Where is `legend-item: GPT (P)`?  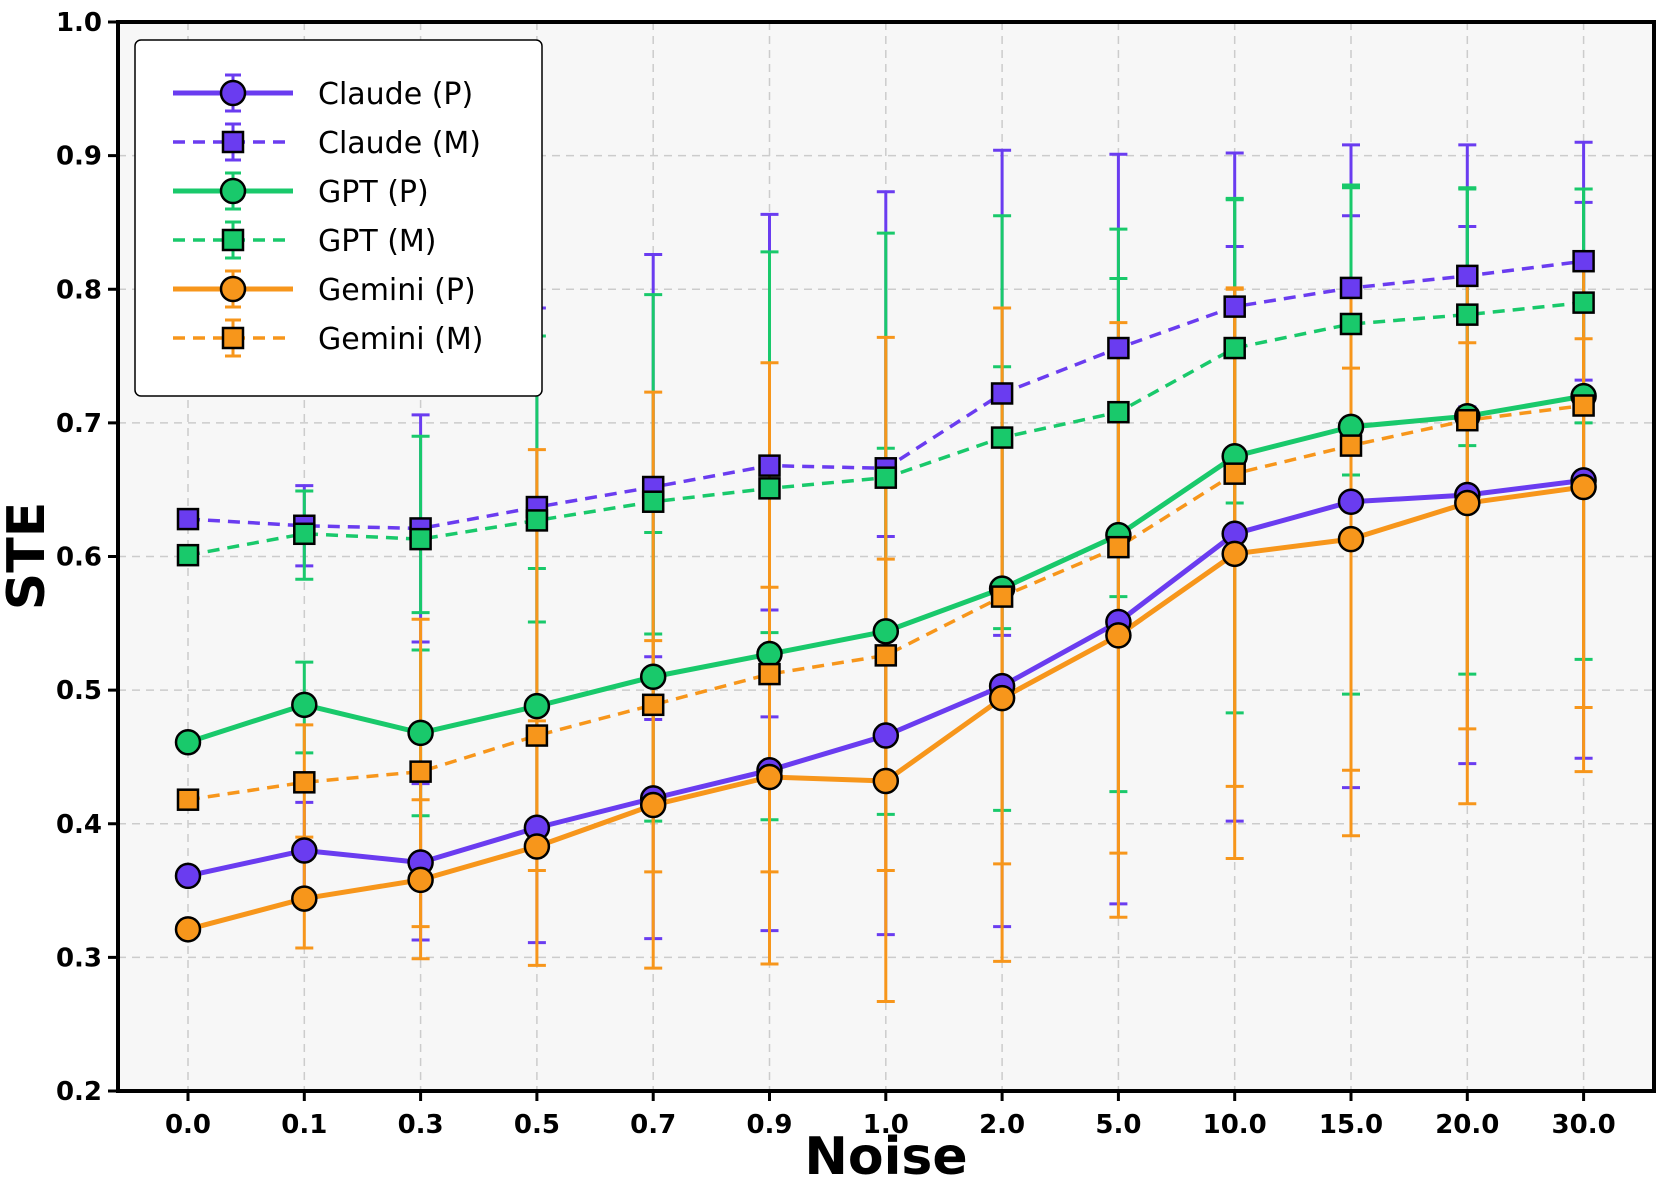
legend-item: GPT (P) is located at coordinates (301, 191).